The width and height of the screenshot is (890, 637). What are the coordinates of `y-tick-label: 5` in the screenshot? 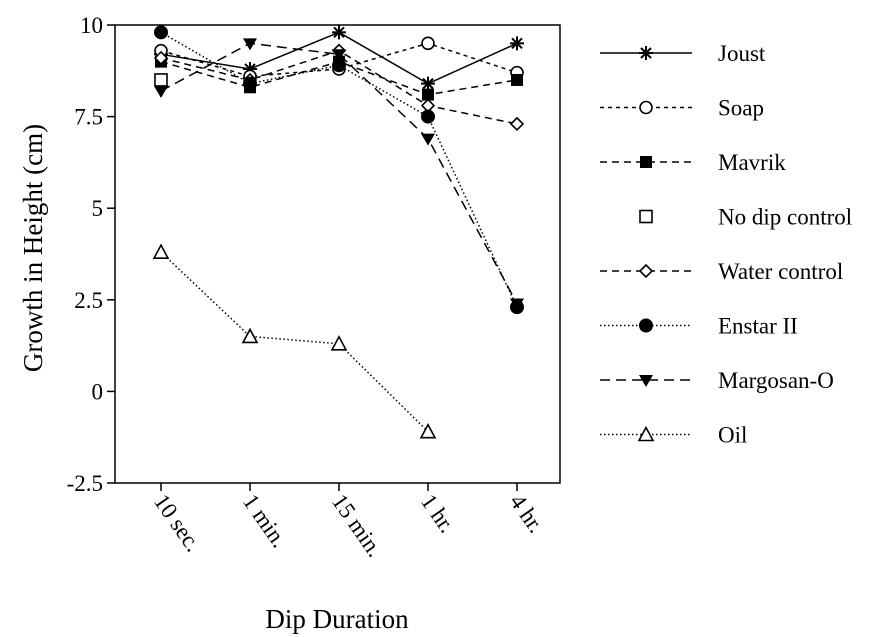 It's located at (98, 208).